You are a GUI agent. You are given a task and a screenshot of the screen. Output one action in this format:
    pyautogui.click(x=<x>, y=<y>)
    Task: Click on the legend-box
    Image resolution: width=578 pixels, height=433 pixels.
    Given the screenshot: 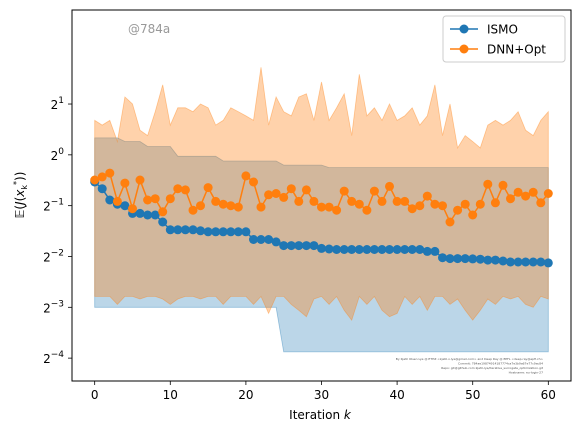 What is the action you would take?
    pyautogui.click(x=504, y=39)
    